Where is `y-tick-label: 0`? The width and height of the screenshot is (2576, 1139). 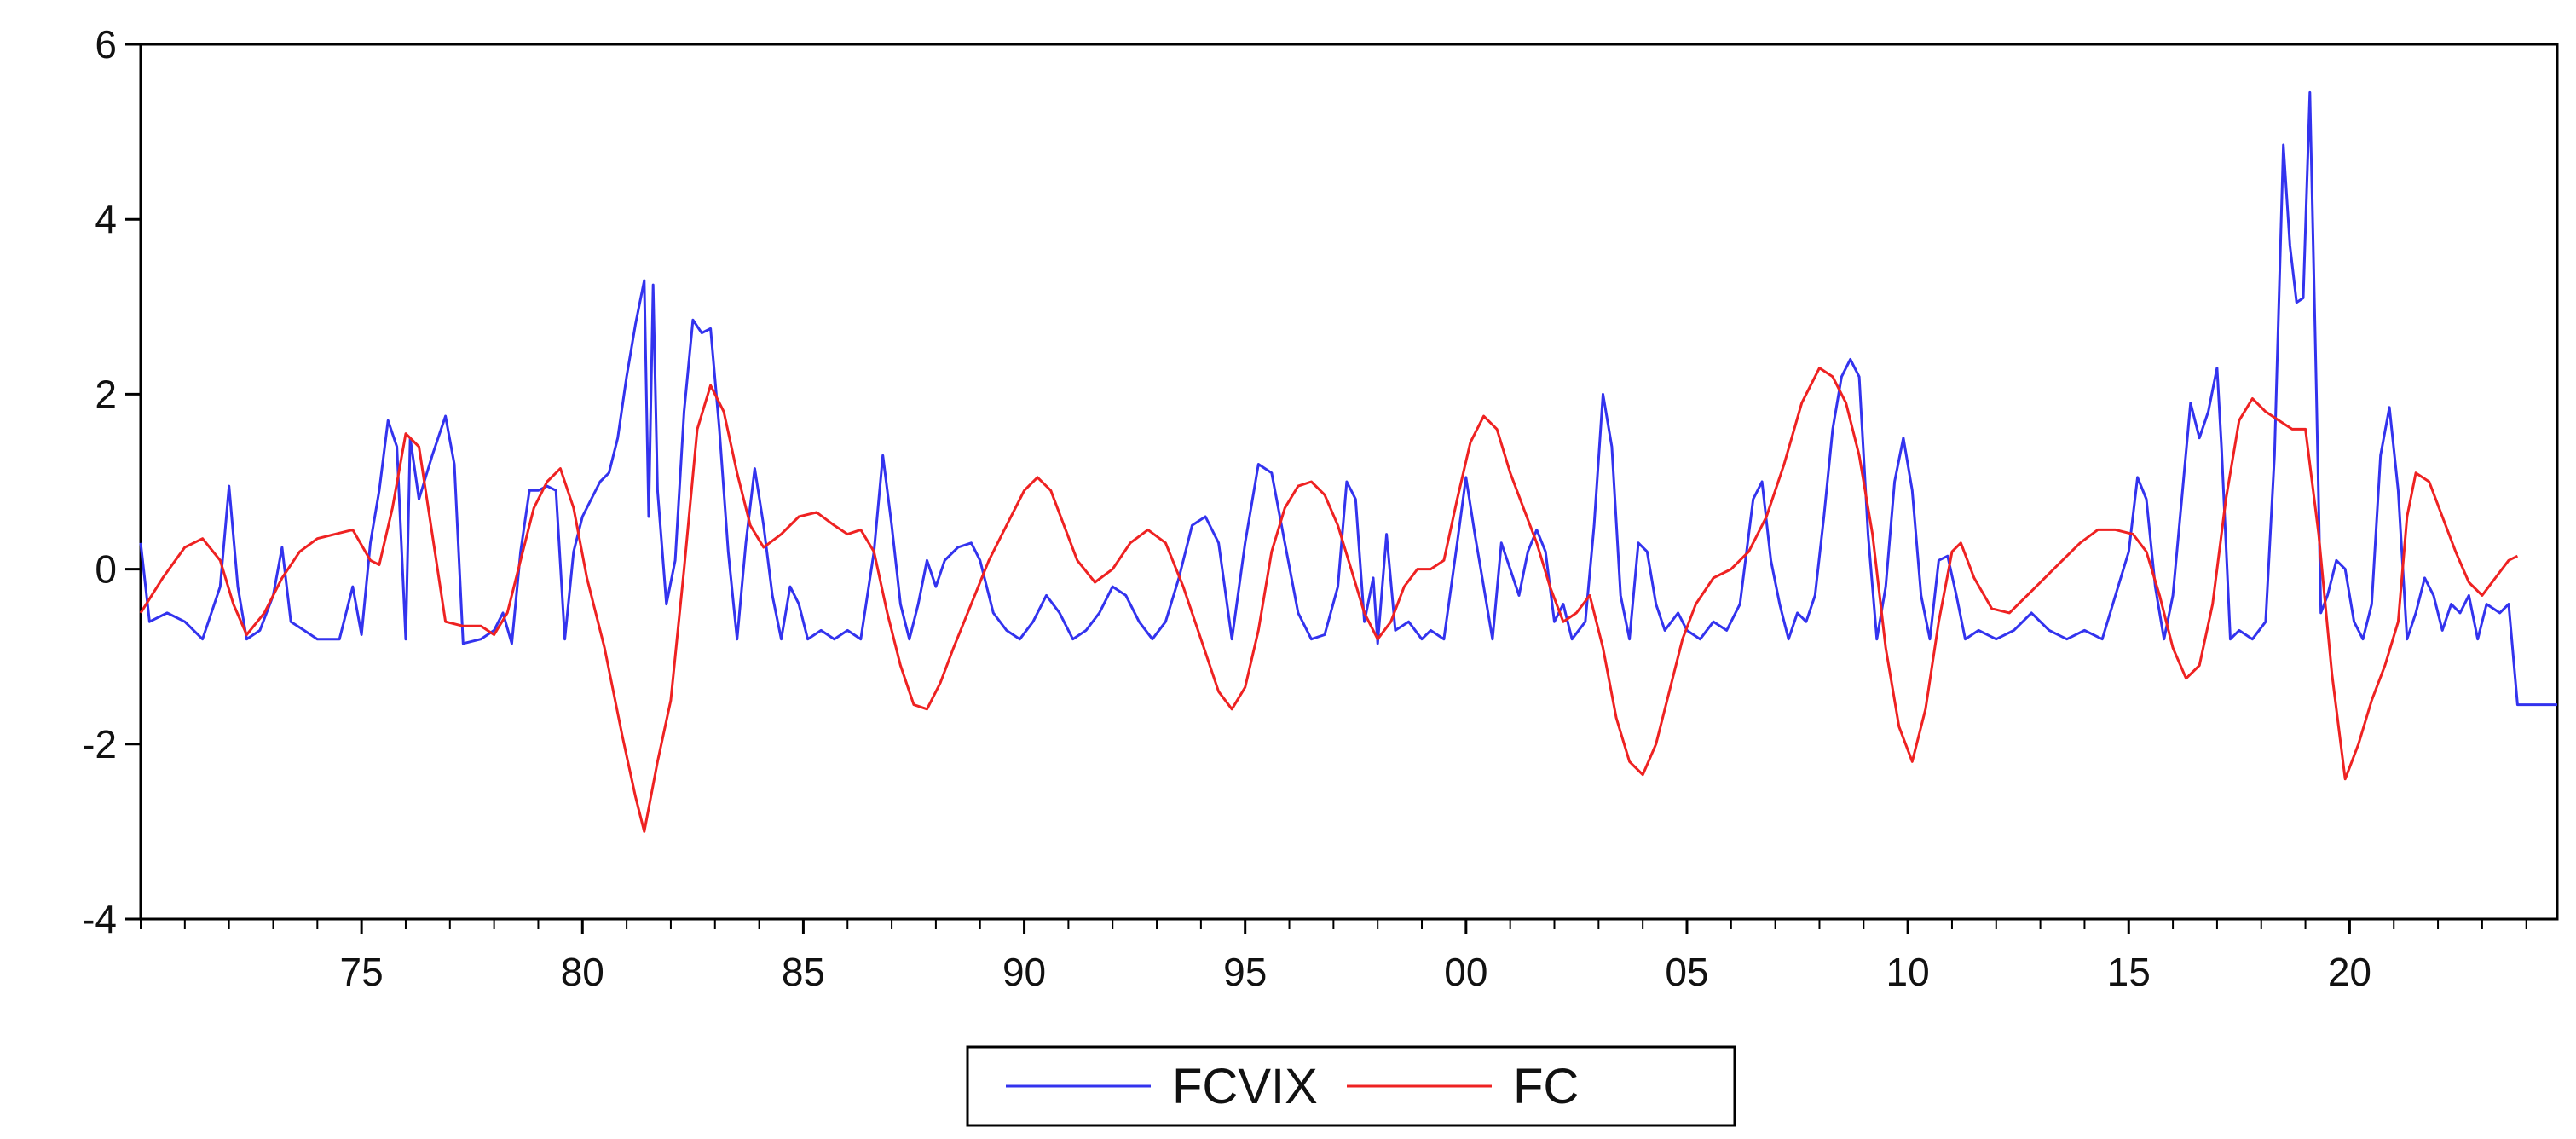 y-tick-label: 0 is located at coordinates (106, 569).